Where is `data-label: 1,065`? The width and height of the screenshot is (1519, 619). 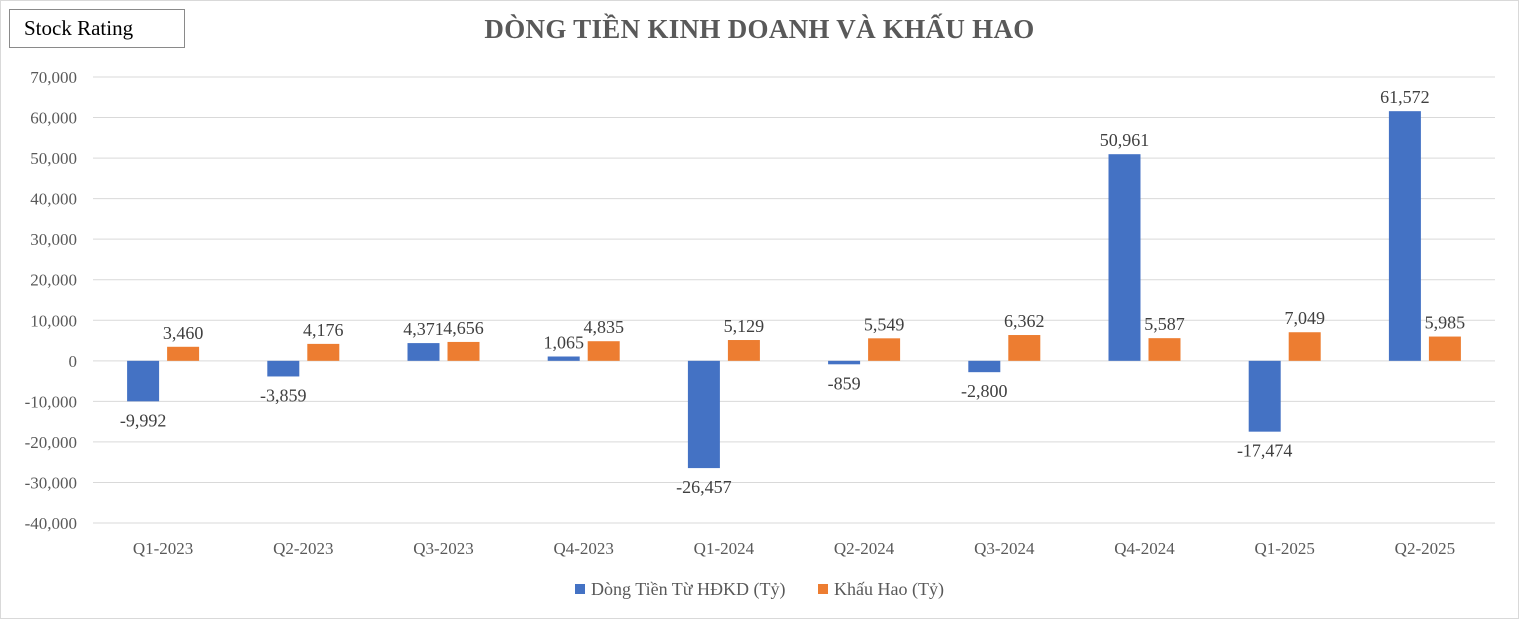 data-label: 1,065 is located at coordinates (563, 343).